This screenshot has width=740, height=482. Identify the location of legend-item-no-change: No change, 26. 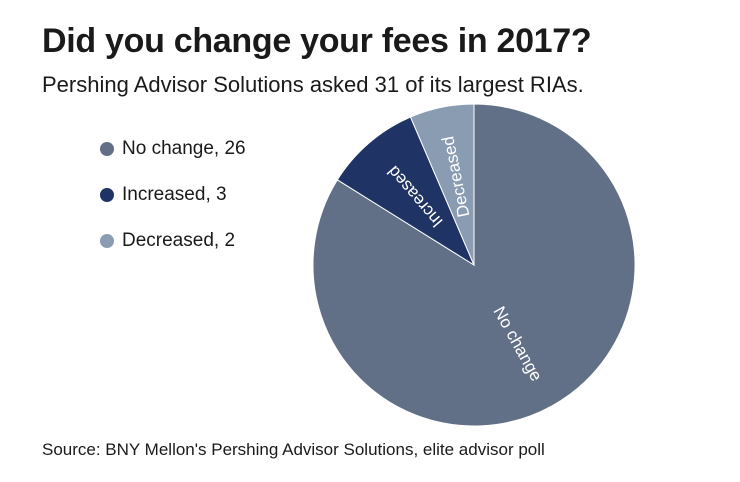
(173, 149).